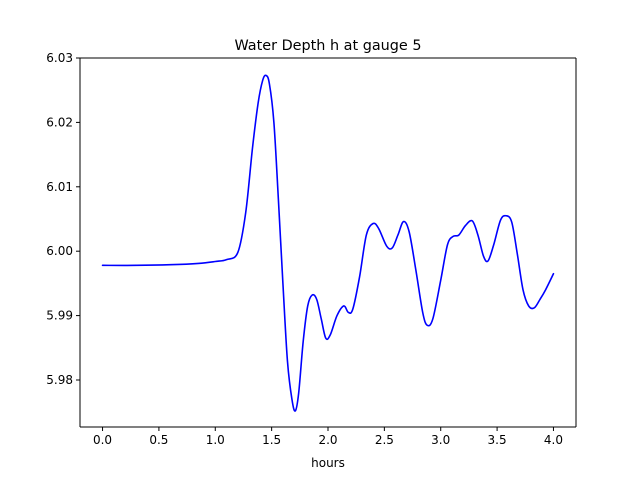 The width and height of the screenshot is (640, 480). What do you see at coordinates (59, 58) in the screenshot?
I see `y-tick-label: 6.03` at bounding box center [59, 58].